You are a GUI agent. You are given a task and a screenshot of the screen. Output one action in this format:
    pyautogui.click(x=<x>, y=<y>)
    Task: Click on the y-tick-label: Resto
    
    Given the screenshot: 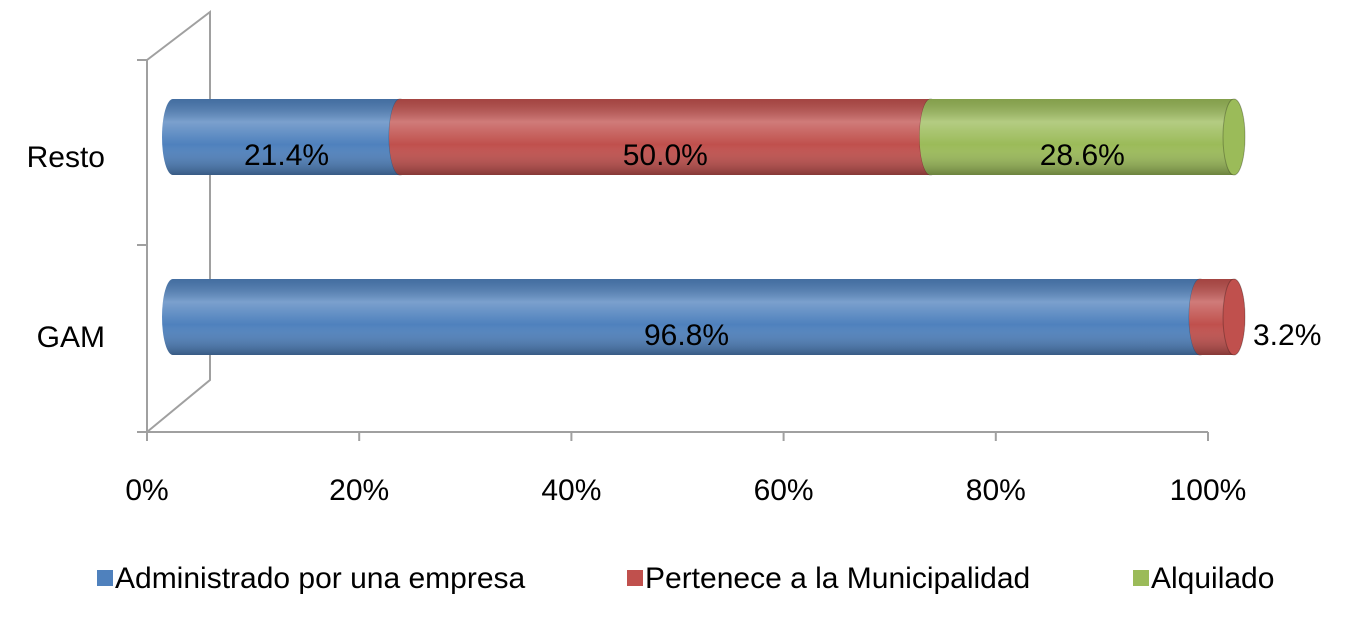 What is the action you would take?
    pyautogui.click(x=66, y=157)
    